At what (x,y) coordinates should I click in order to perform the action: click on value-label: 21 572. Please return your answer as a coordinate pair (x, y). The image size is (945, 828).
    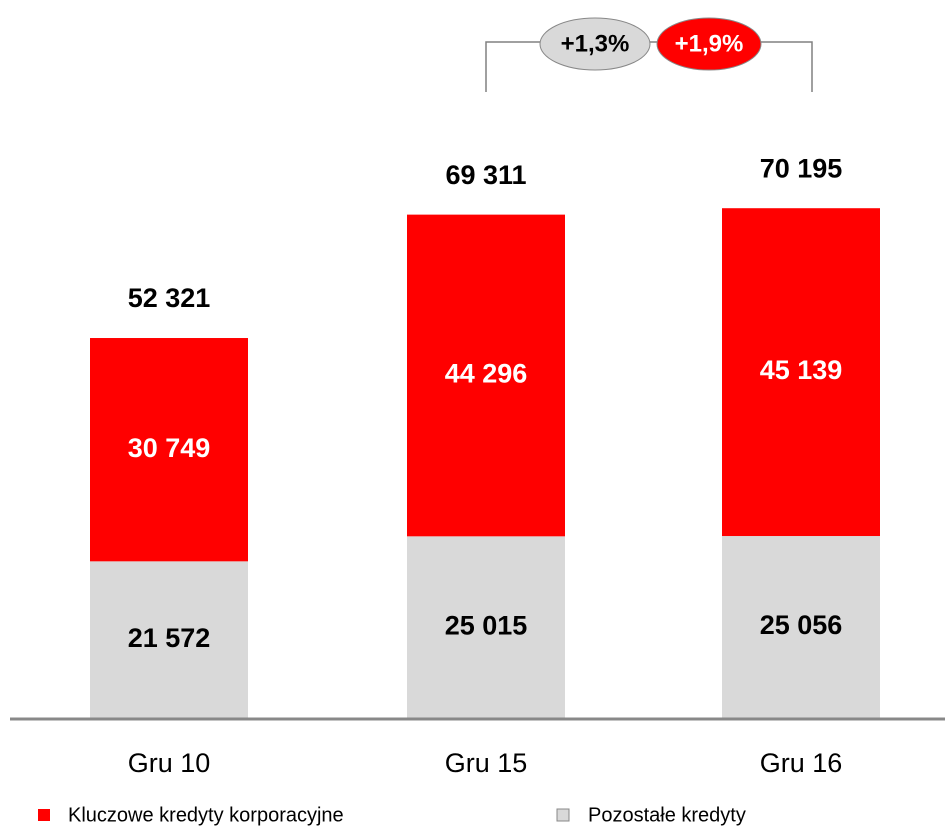
    Looking at the image, I should click on (169, 638).